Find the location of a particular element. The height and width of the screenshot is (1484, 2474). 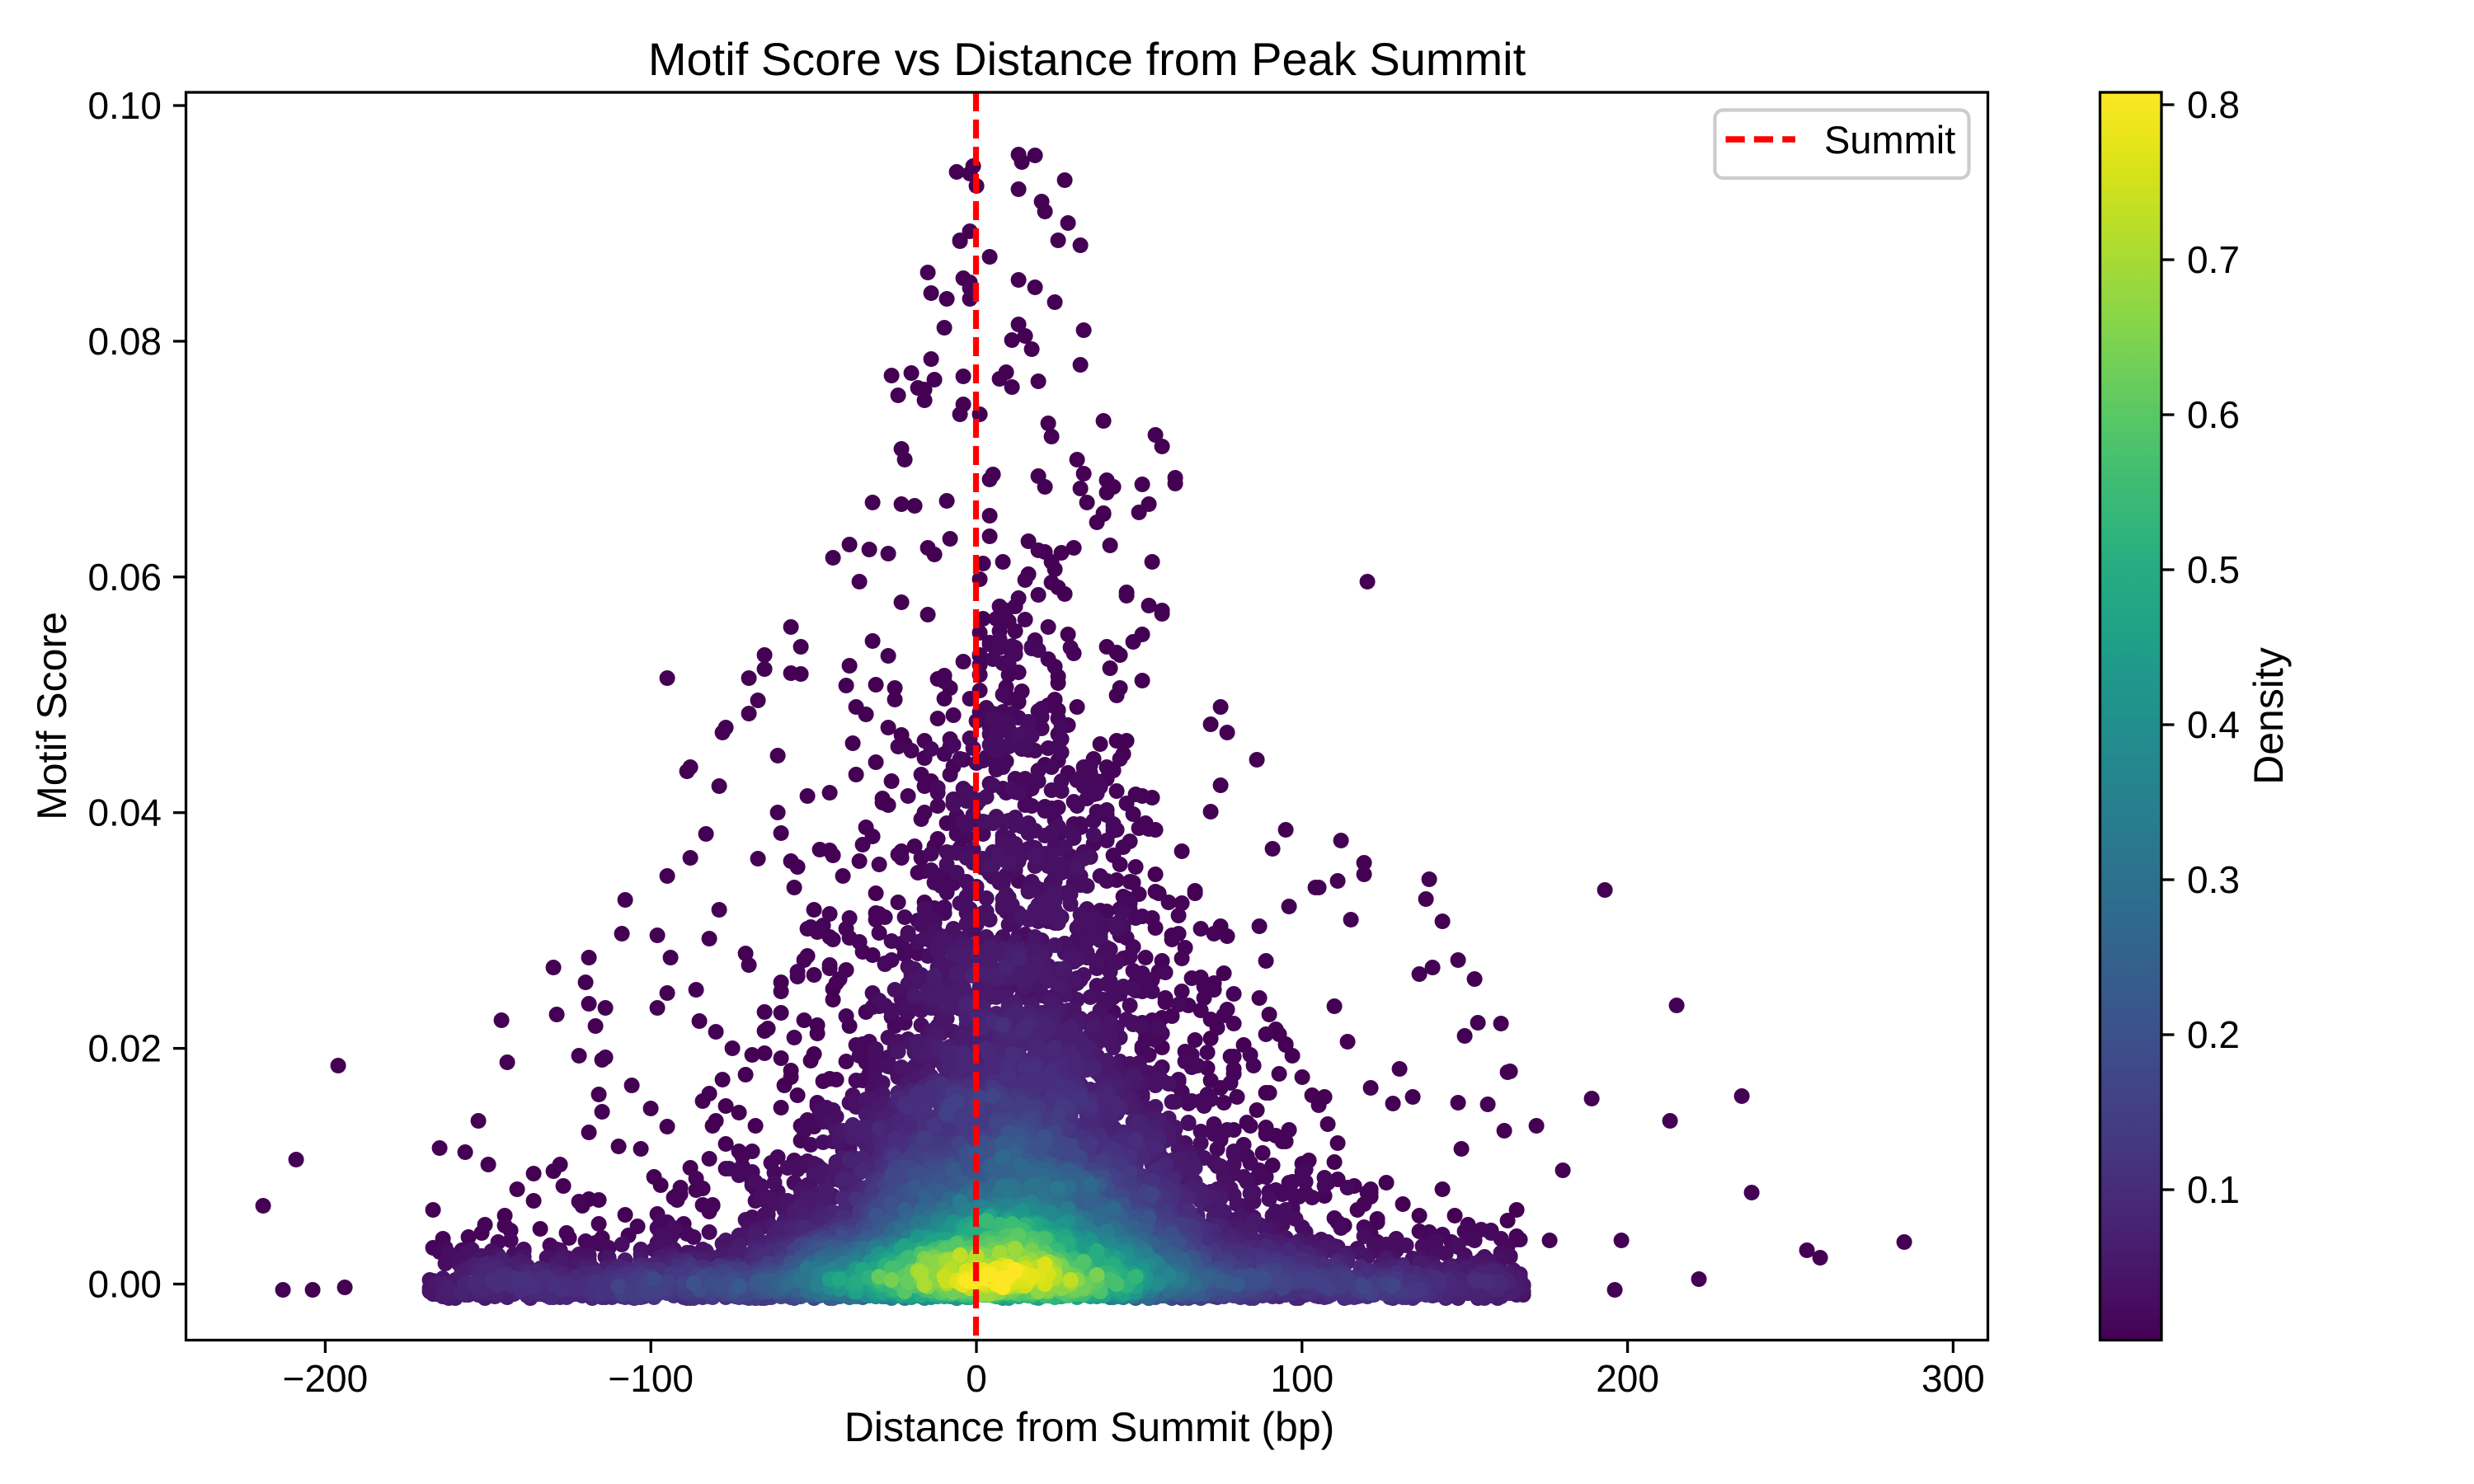

svg-text: 300 is located at coordinates (1953, 1378).